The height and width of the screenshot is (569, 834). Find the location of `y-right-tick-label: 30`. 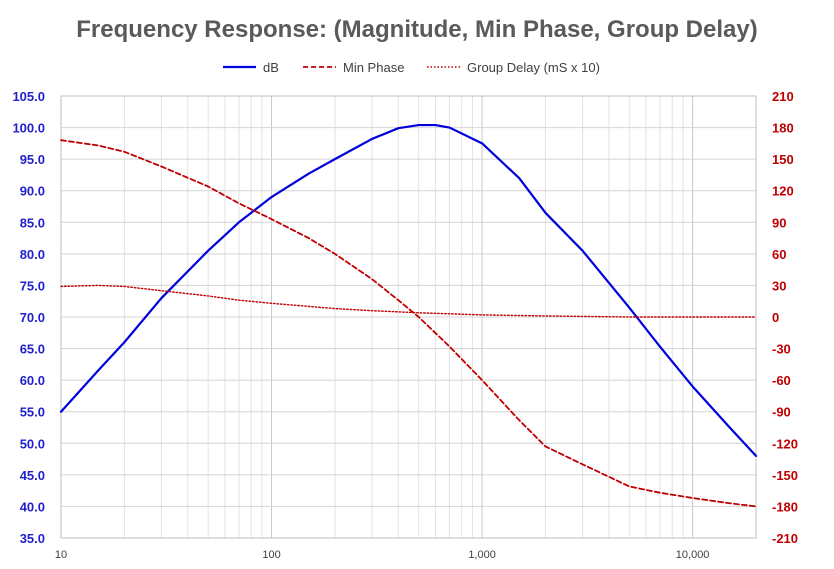

y-right-tick-label: 30 is located at coordinates (779, 285).